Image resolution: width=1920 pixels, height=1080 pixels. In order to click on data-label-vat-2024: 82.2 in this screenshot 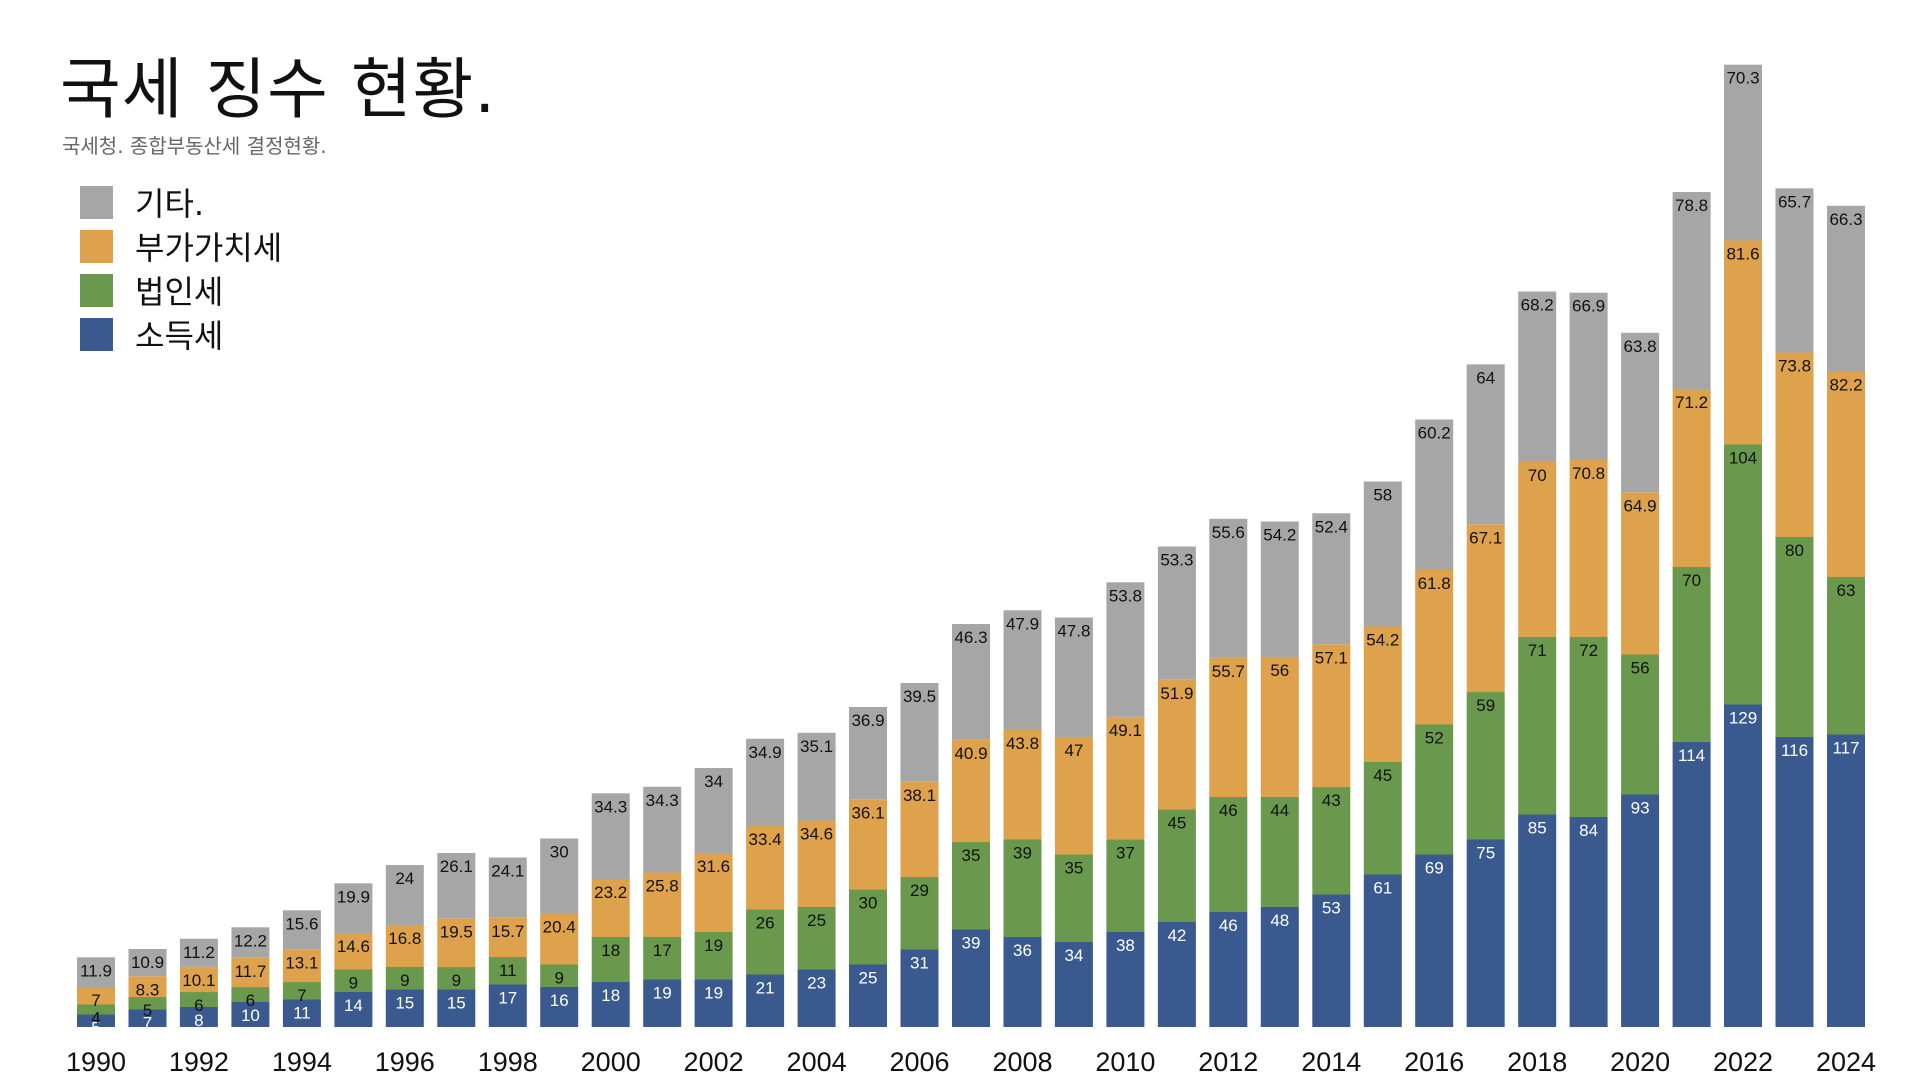, I will do `click(1845, 385)`.